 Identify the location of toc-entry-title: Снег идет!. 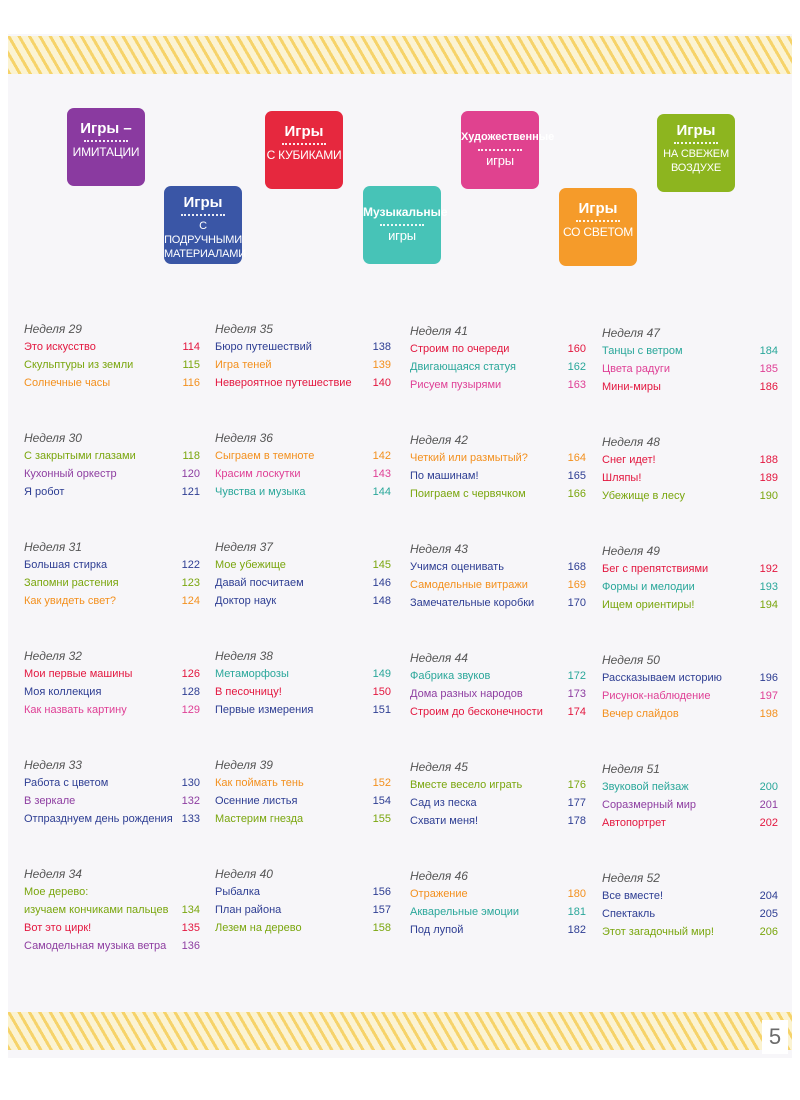
(629, 460).